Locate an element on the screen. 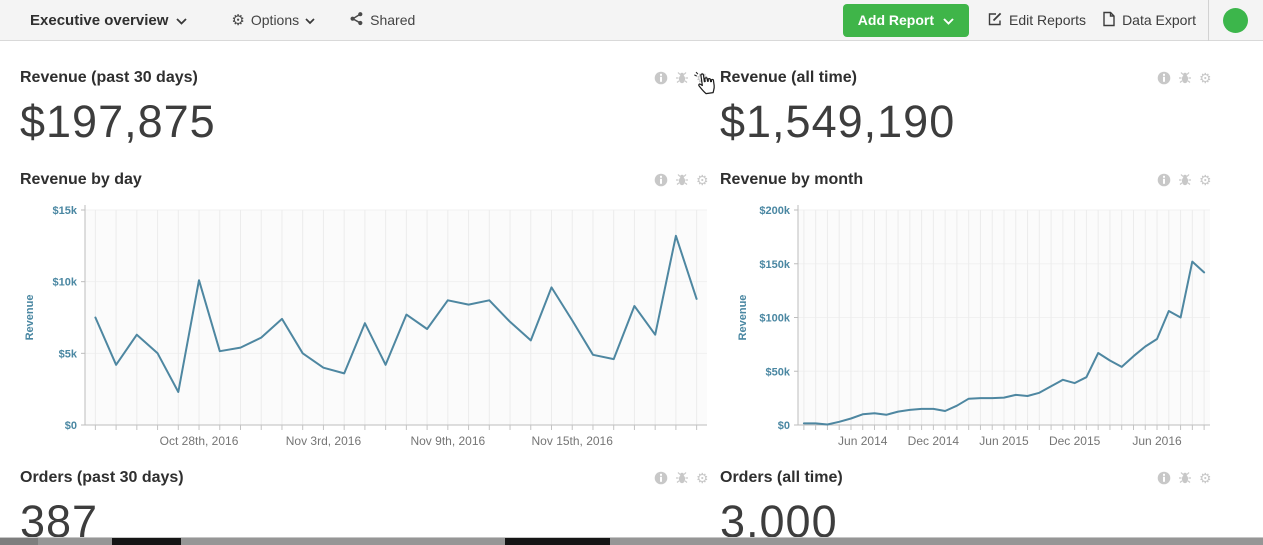 The image size is (1263, 545). svg-text: Nov 3rd, 2016 is located at coordinates (324, 441).